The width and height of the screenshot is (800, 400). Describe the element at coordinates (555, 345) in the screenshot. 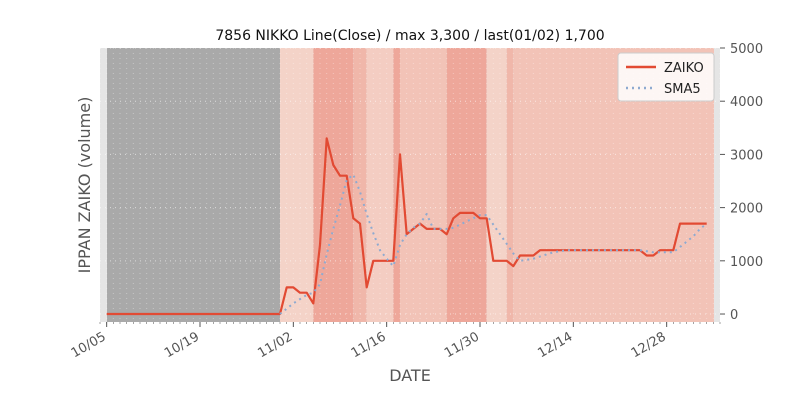

I see `x-tick-label: 12/14` at that location.